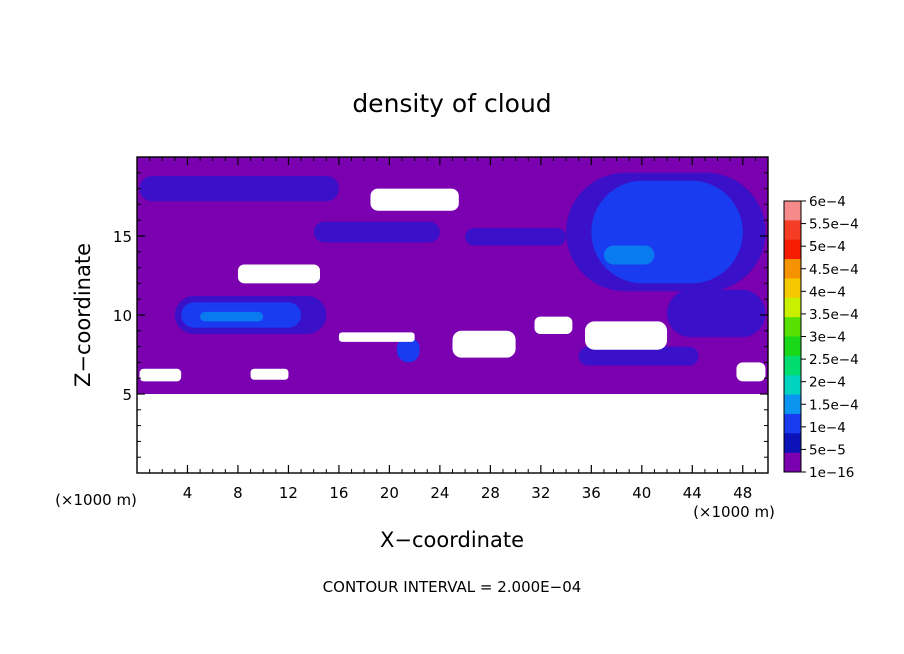  I want to click on colorbar-label-2: 5e−4, so click(827, 247).